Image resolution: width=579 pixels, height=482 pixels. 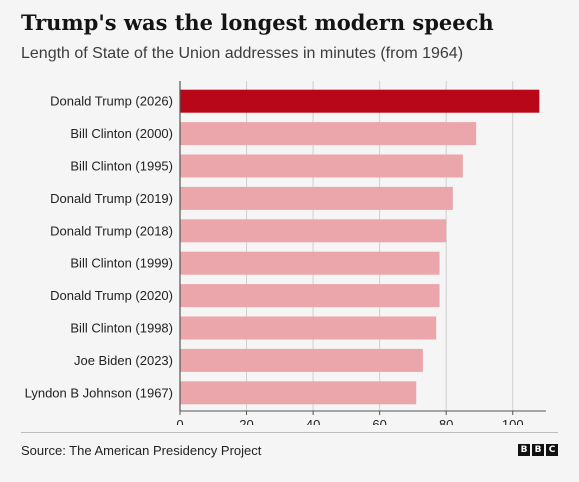 I want to click on x-tick-label-100: 100, so click(x=513, y=421).